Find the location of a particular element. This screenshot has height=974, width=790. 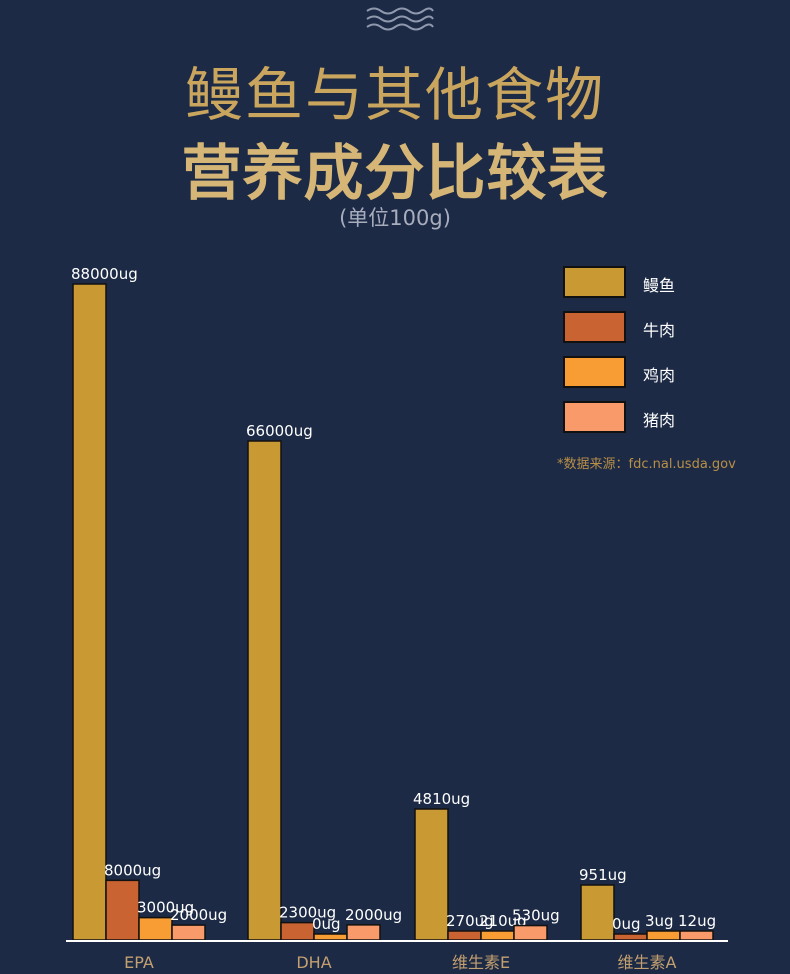

bar-DHA-牛肉 is located at coordinates (297, 931).